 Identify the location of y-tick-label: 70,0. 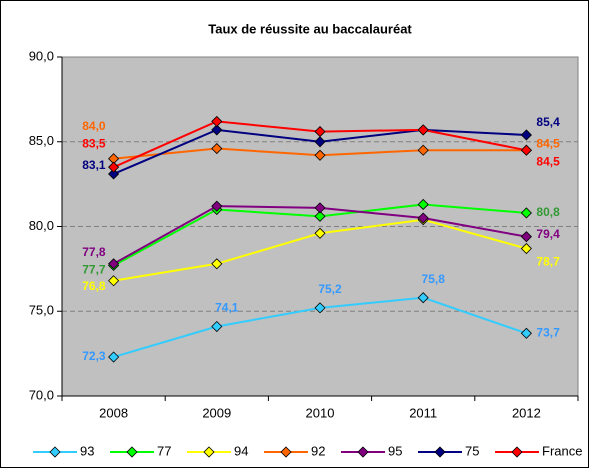
(41, 394).